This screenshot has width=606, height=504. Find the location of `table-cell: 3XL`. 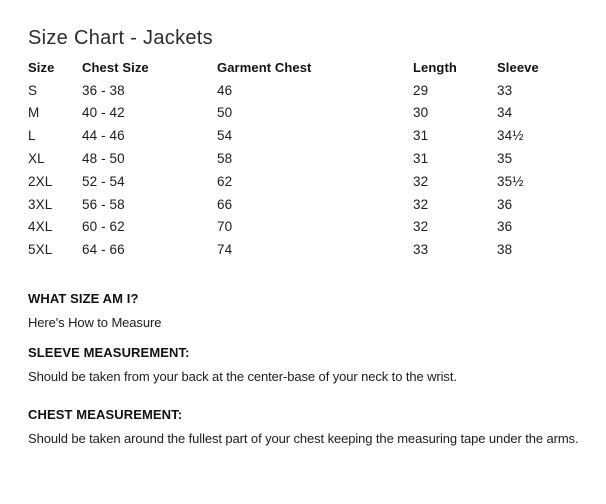

table-cell: 3XL is located at coordinates (40, 204).